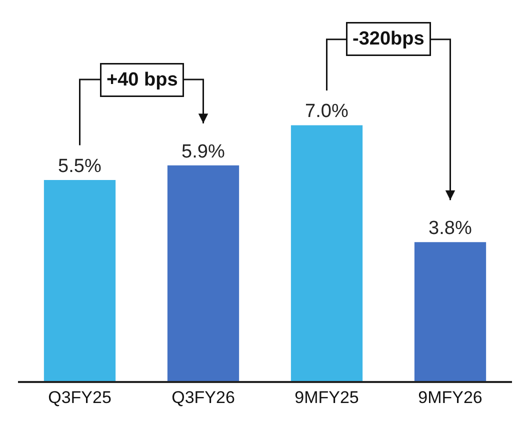 The width and height of the screenshot is (522, 421). Describe the element at coordinates (203, 398) in the screenshot. I see `x-tick-label: Q3FY26` at that location.